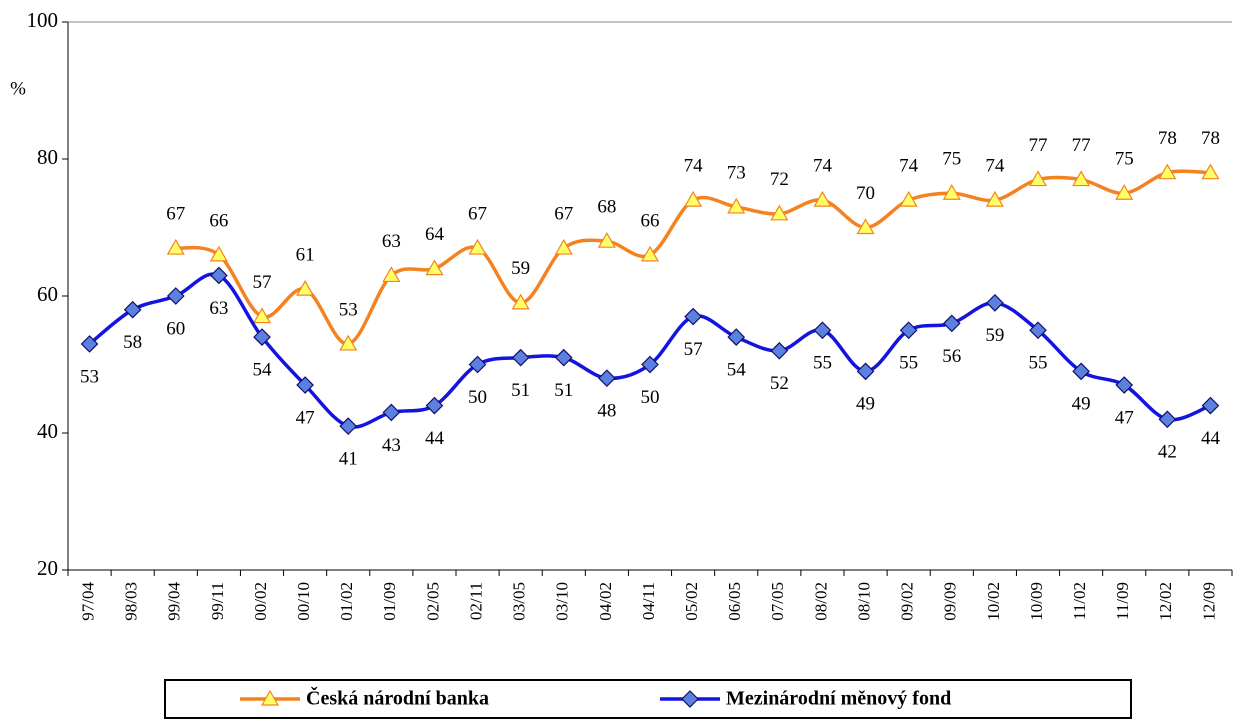  I want to click on x-tick-label: 00/10, so click(303, 601).